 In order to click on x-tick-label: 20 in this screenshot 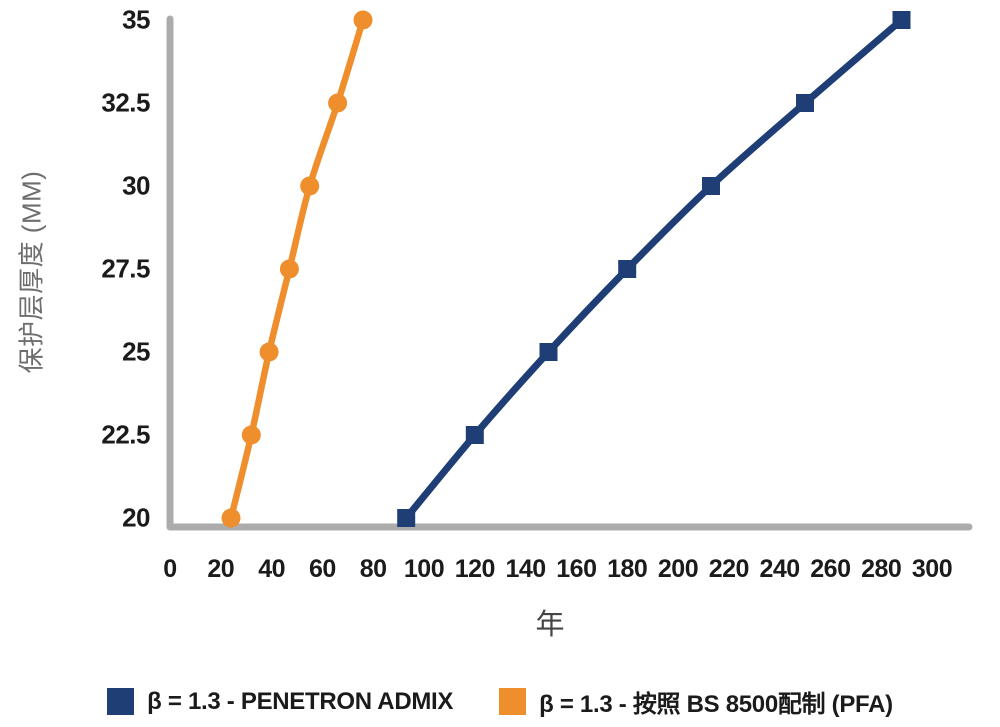, I will do `click(221, 569)`.